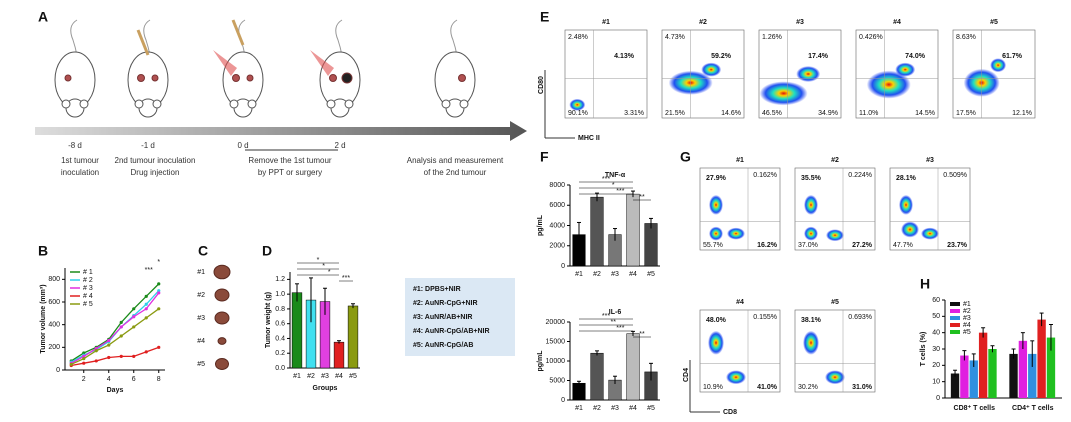 The image size is (1071, 422). I want to click on panel-label: D, so click(267, 251).